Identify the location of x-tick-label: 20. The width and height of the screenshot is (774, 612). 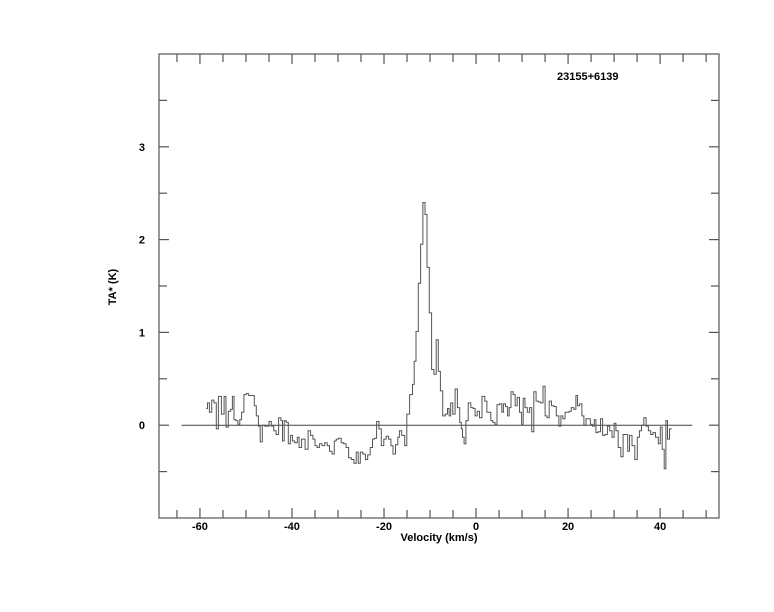
(568, 527).